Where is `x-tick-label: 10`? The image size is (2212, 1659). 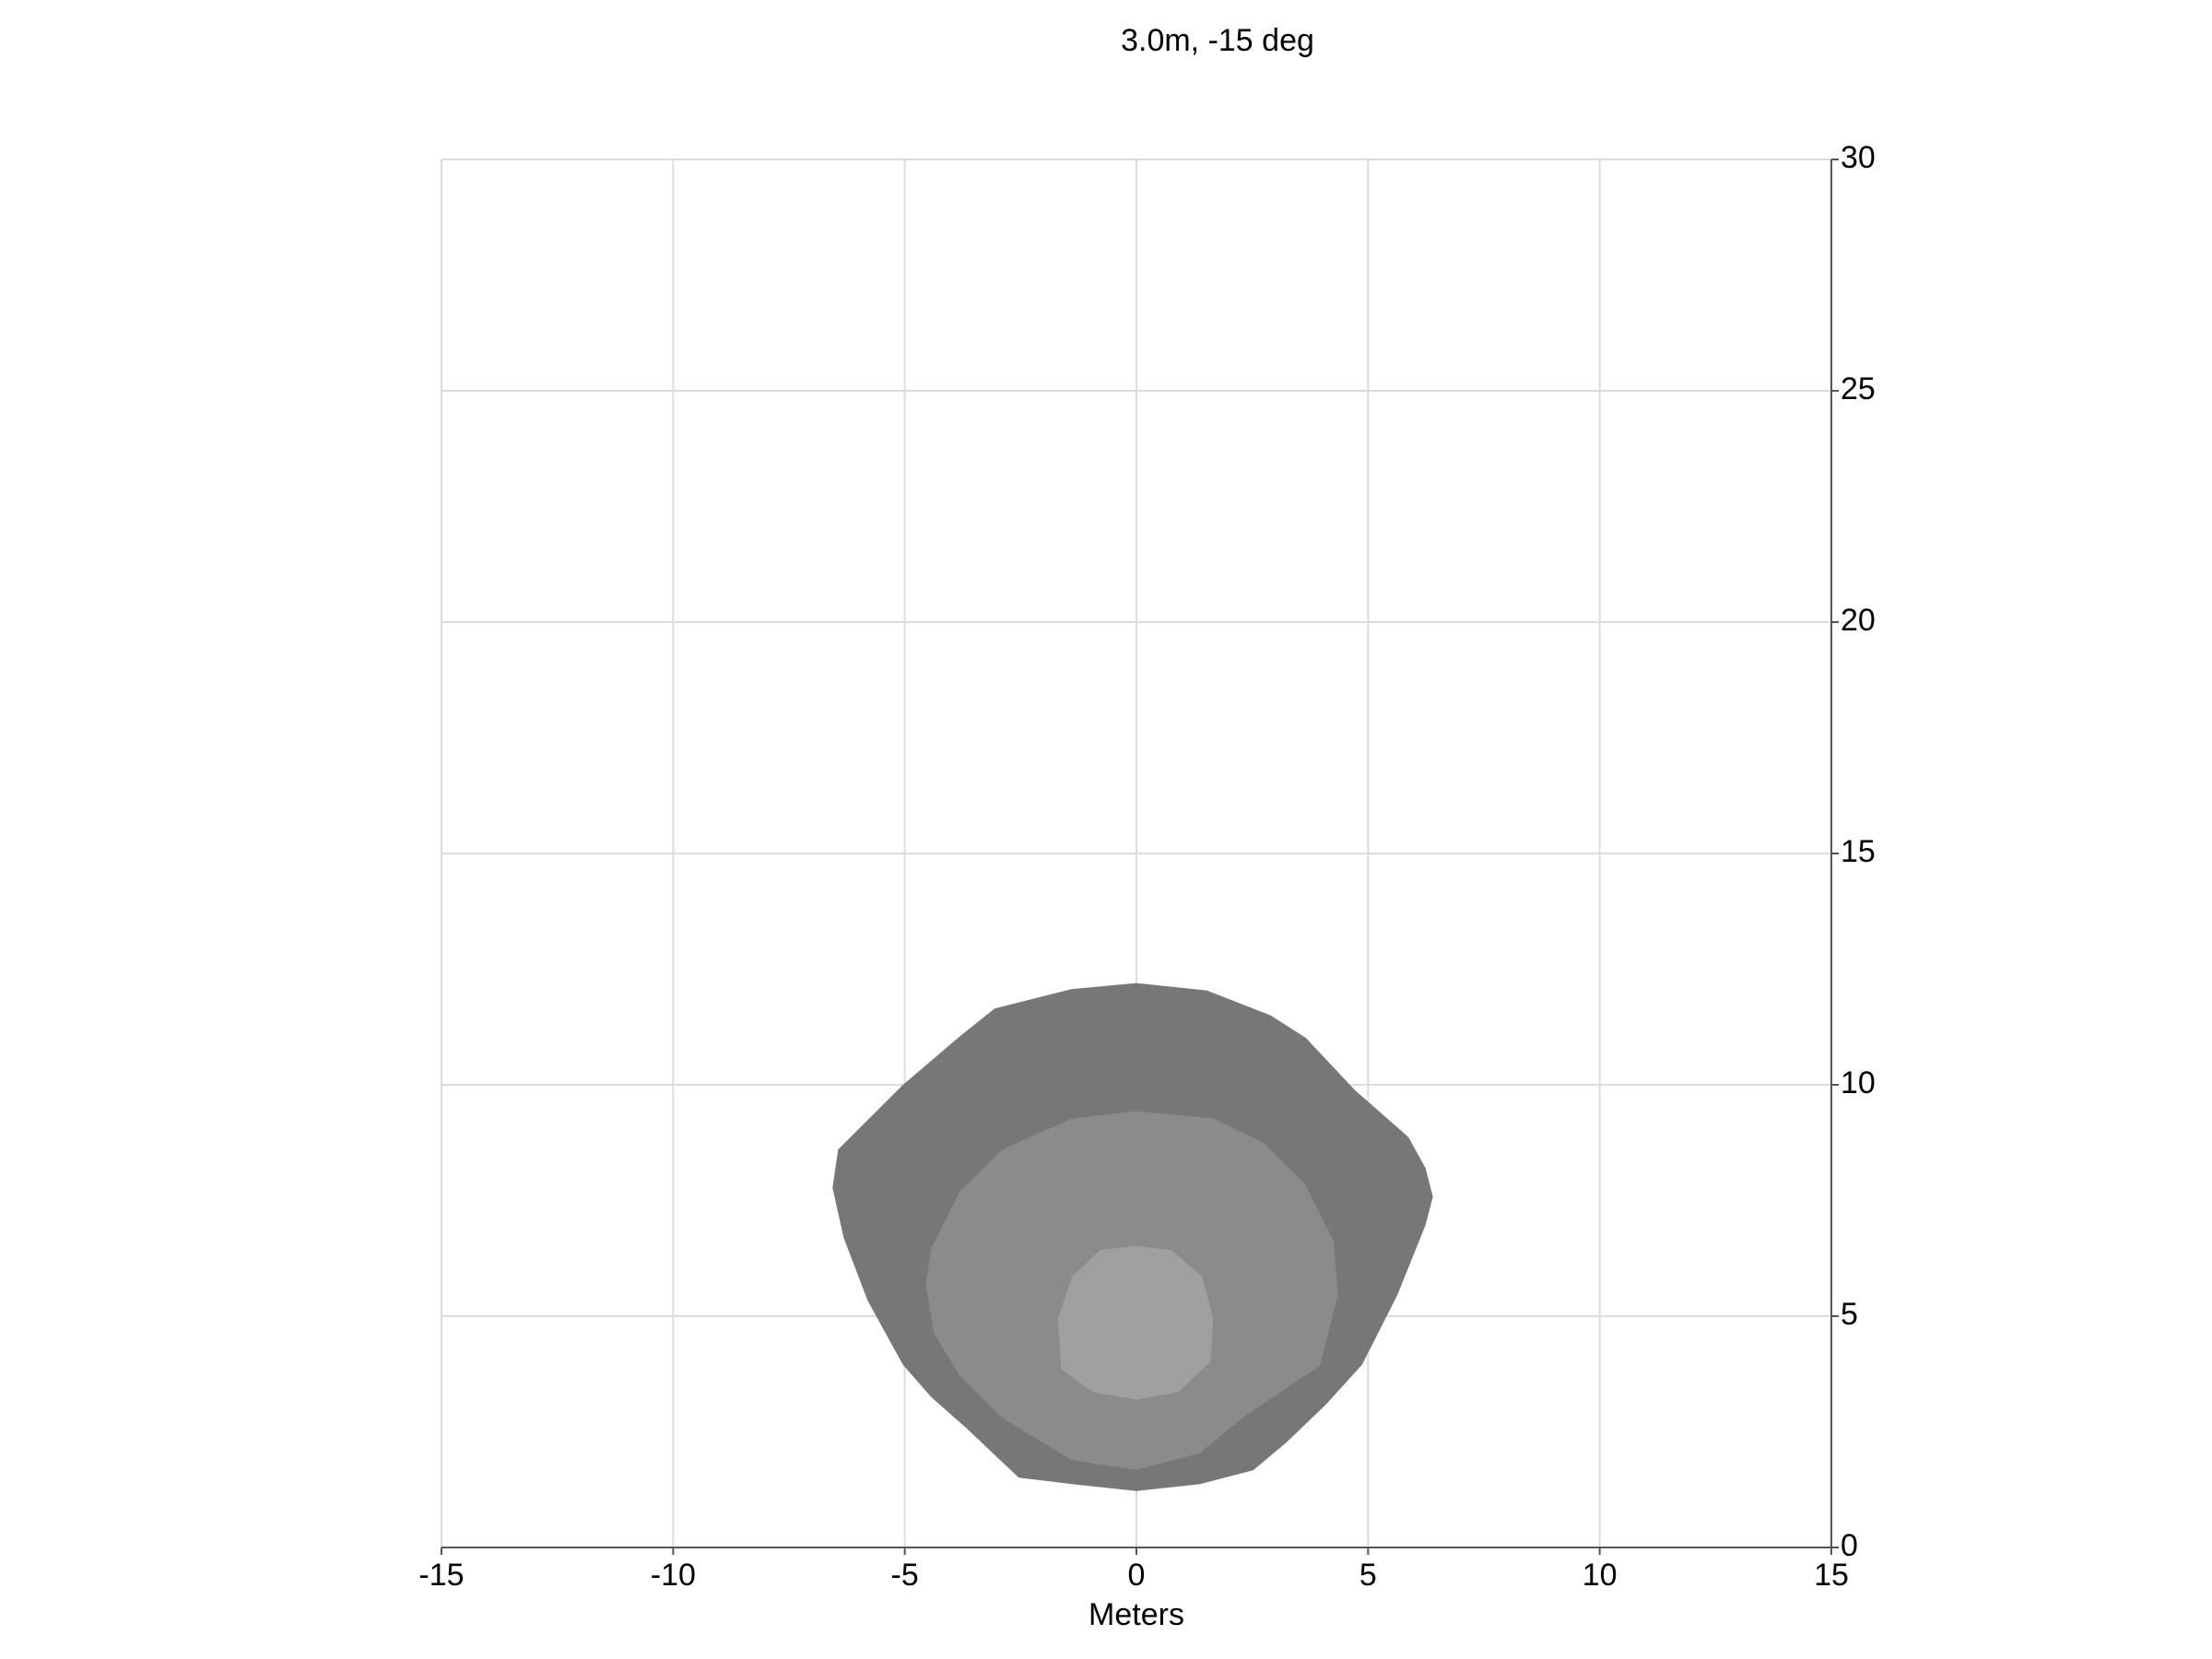 x-tick-label: 10 is located at coordinates (1600, 1575).